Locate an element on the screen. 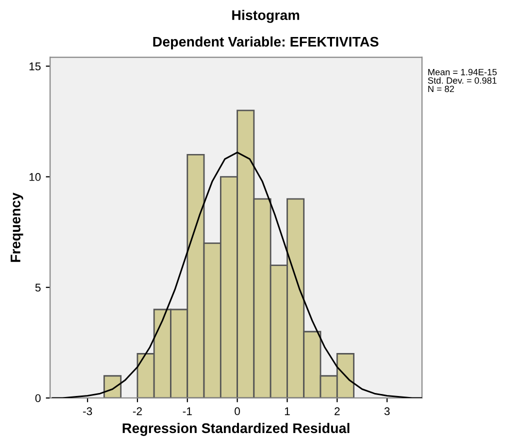 This screenshot has height=443, width=506. chart-title: Histogram is located at coordinates (266, 16).